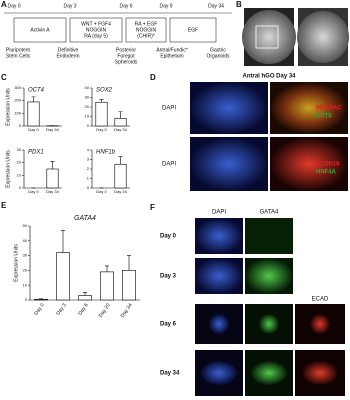  Describe the element at coordinates (125, 6) in the screenshot. I see `day-label: Day 6` at that location.